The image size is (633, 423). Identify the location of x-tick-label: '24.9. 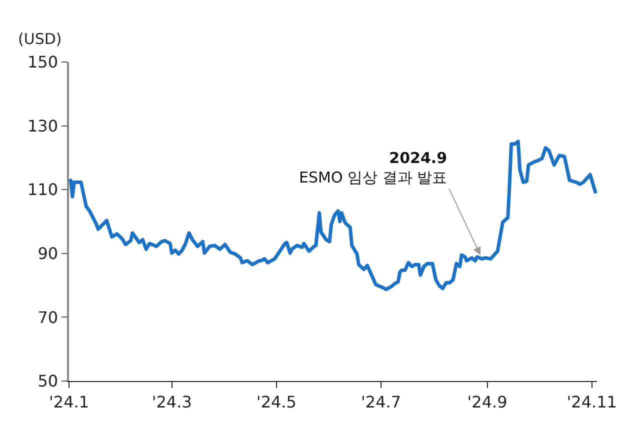
(487, 402).